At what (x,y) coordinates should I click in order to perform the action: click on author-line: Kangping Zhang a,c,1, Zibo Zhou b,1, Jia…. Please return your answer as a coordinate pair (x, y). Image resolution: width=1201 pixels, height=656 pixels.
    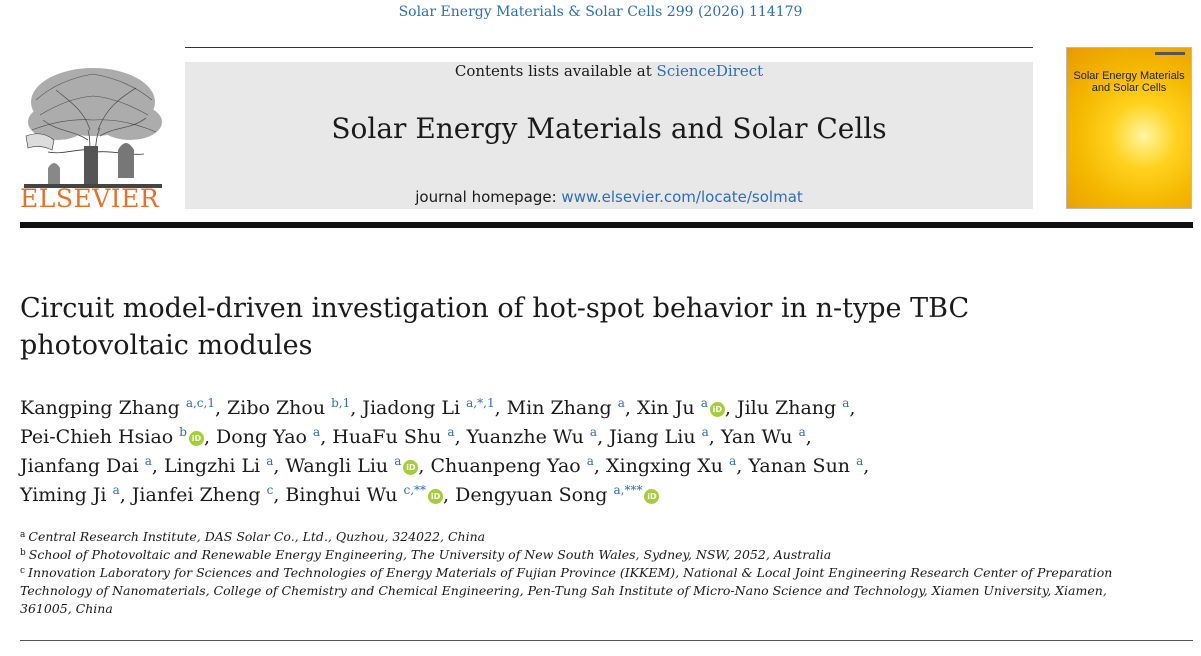
    Looking at the image, I should click on (595, 408).